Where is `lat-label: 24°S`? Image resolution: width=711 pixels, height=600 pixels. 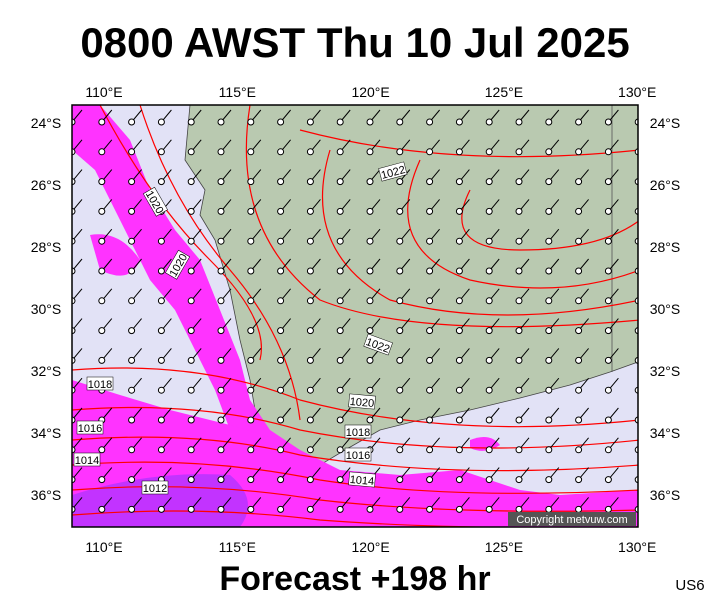
lat-label: 24°S is located at coordinates (665, 123).